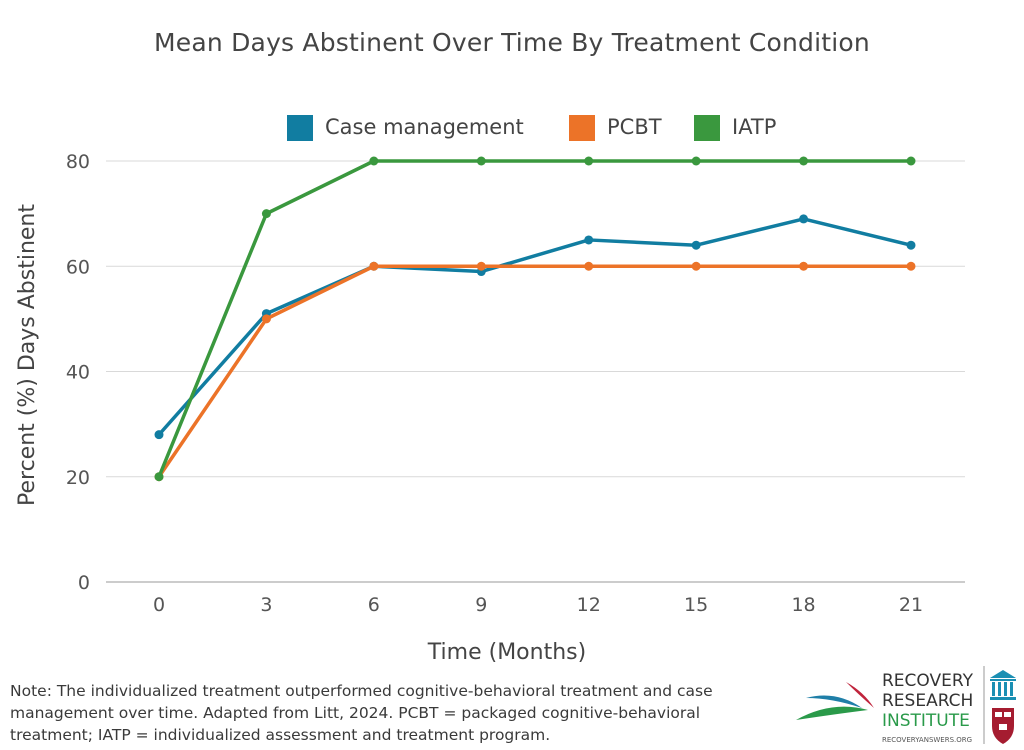 Image resolution: width=1024 pixels, height=750 pixels. I want to click on legend-label: IATP, so click(754, 127).